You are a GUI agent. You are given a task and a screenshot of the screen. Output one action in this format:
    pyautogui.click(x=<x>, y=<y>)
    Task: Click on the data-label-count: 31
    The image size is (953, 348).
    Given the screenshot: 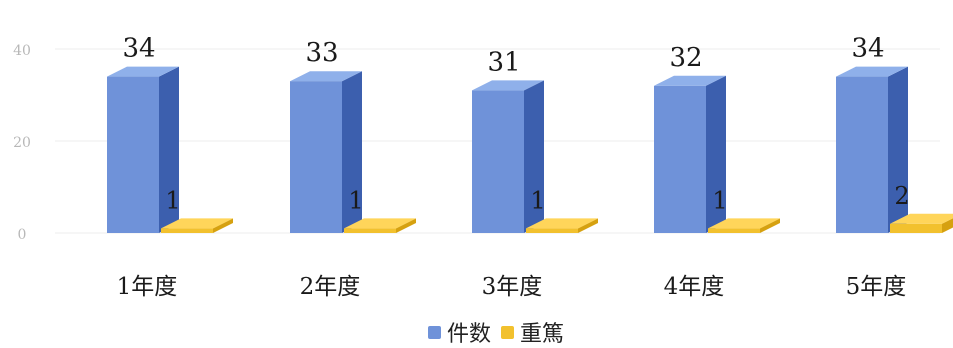 What is the action you would take?
    pyautogui.click(x=503, y=62)
    